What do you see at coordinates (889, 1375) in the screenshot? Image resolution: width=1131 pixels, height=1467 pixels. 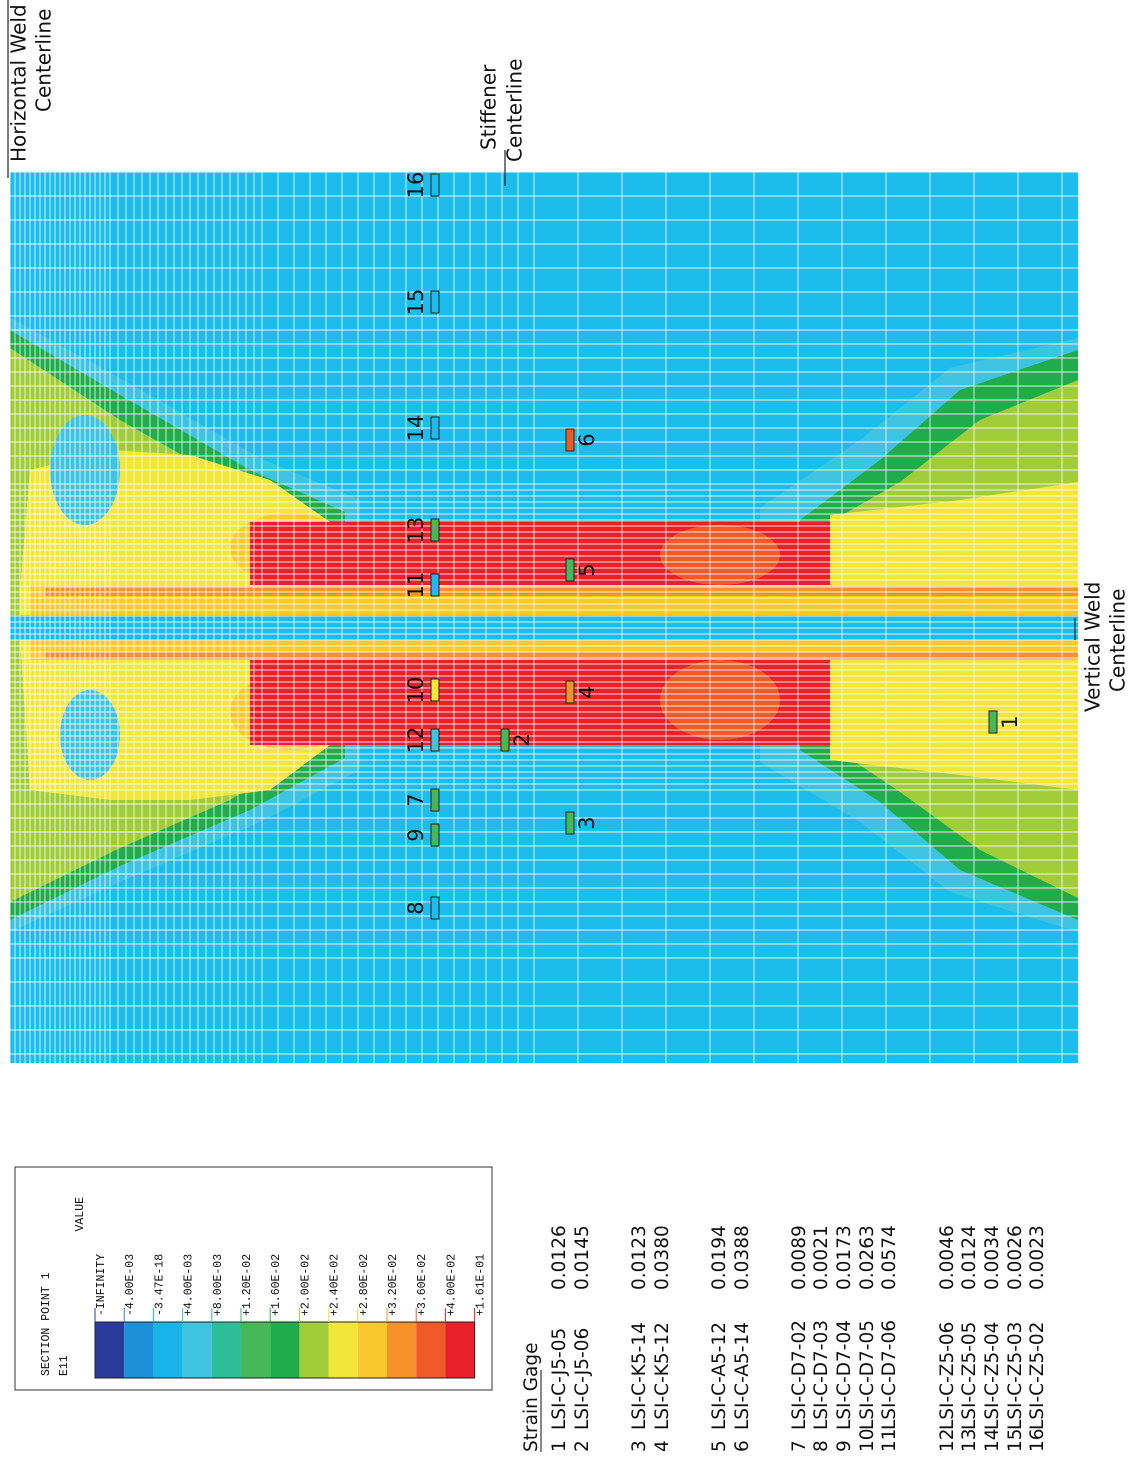 I see `table-cell: LSI-C-D7-06` at bounding box center [889, 1375].